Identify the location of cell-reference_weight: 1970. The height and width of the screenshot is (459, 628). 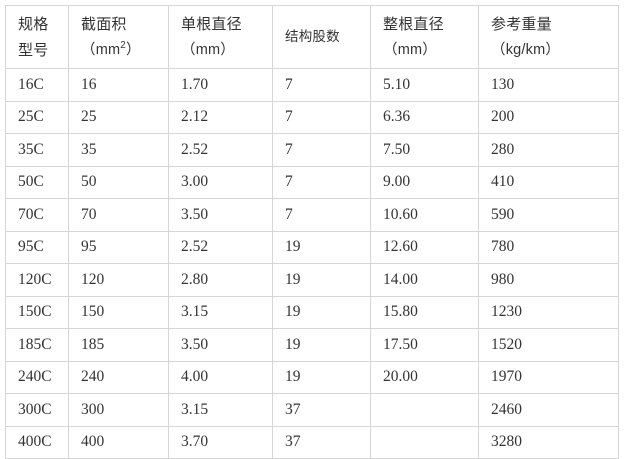
(548, 377).